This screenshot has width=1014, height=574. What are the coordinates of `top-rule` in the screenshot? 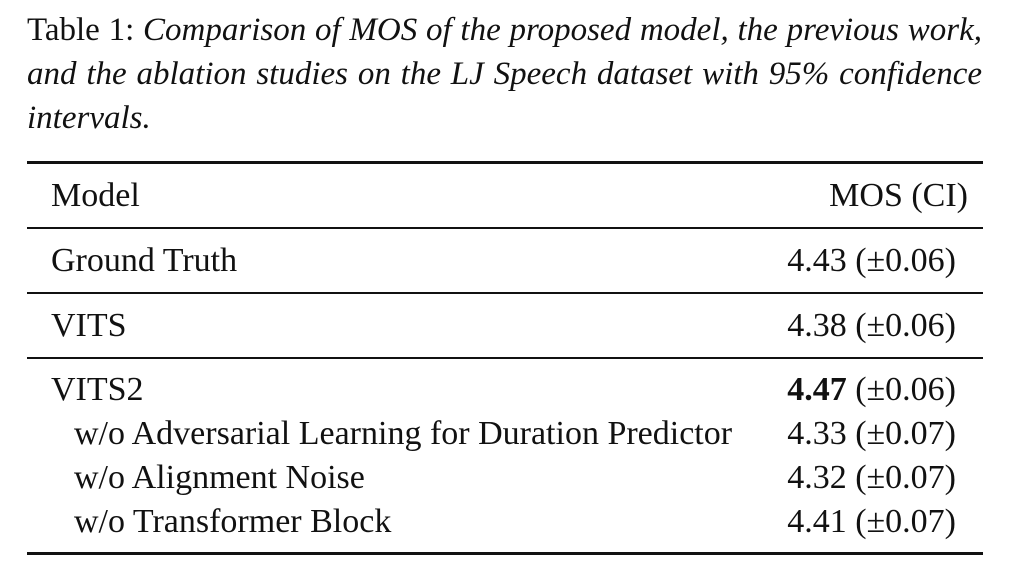 It's located at (505, 162).